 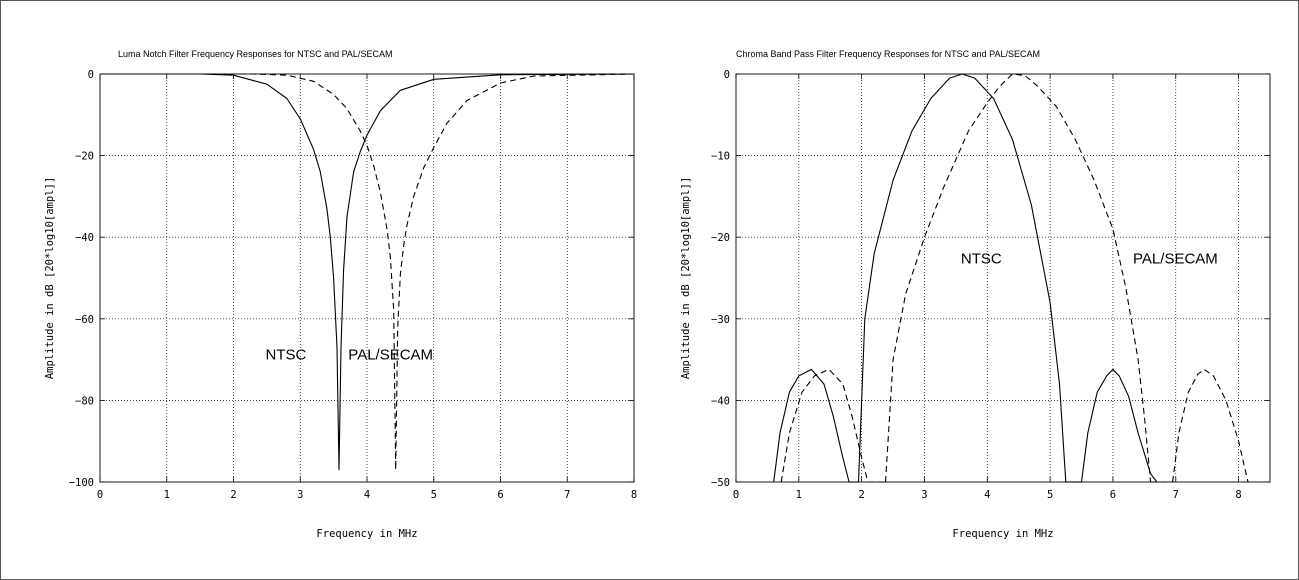 What do you see at coordinates (1238, 495) in the screenshot?
I see `chroma-x-tick-label: 8` at bounding box center [1238, 495].